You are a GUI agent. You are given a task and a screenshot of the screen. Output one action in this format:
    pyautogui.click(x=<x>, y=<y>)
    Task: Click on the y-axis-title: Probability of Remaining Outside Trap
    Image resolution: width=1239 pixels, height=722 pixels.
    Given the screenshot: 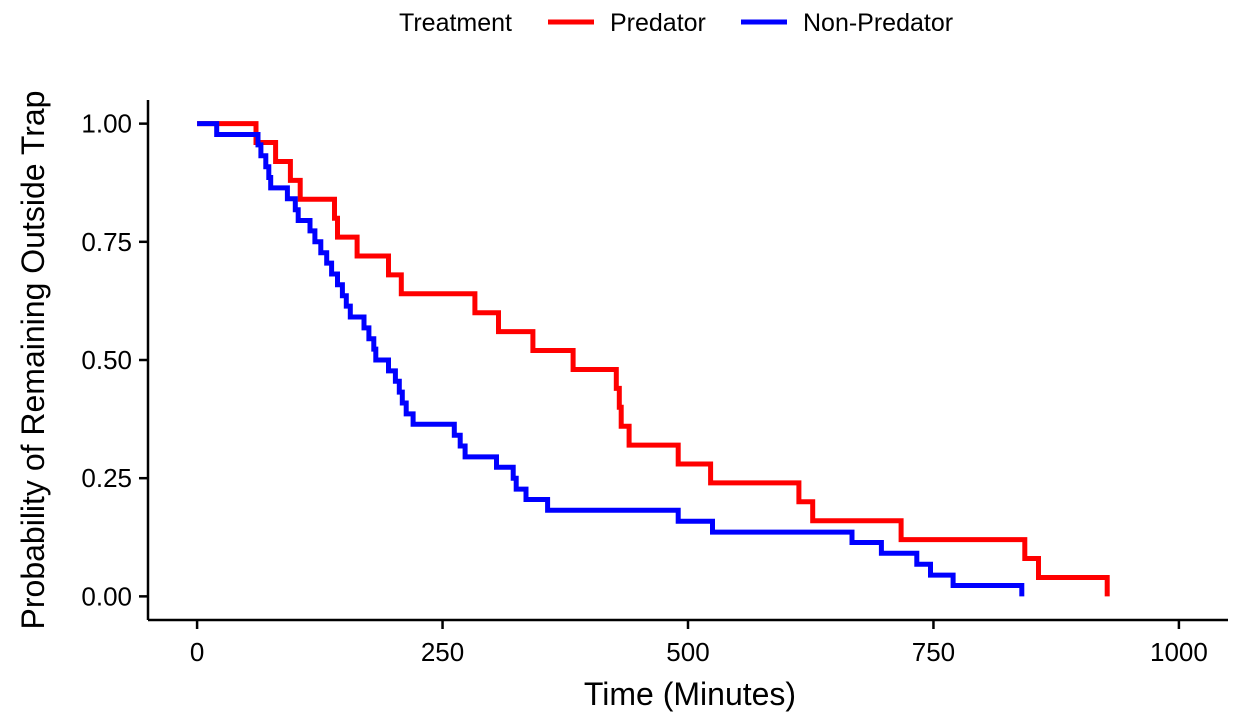 What is the action you would take?
    pyautogui.click(x=33, y=360)
    